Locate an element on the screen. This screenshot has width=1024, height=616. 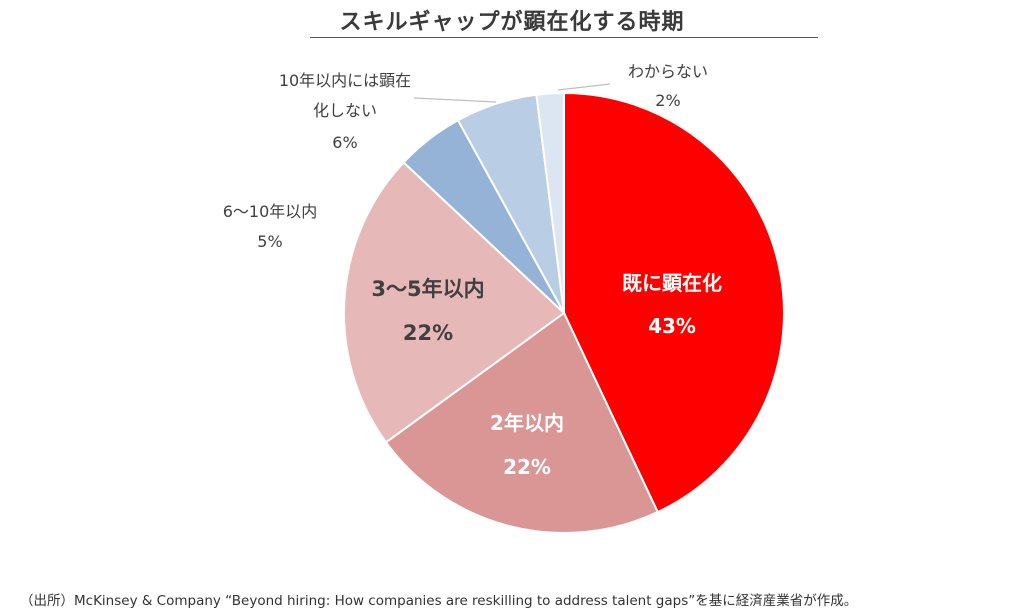
slice-value-6: 2% is located at coordinates (667, 100).